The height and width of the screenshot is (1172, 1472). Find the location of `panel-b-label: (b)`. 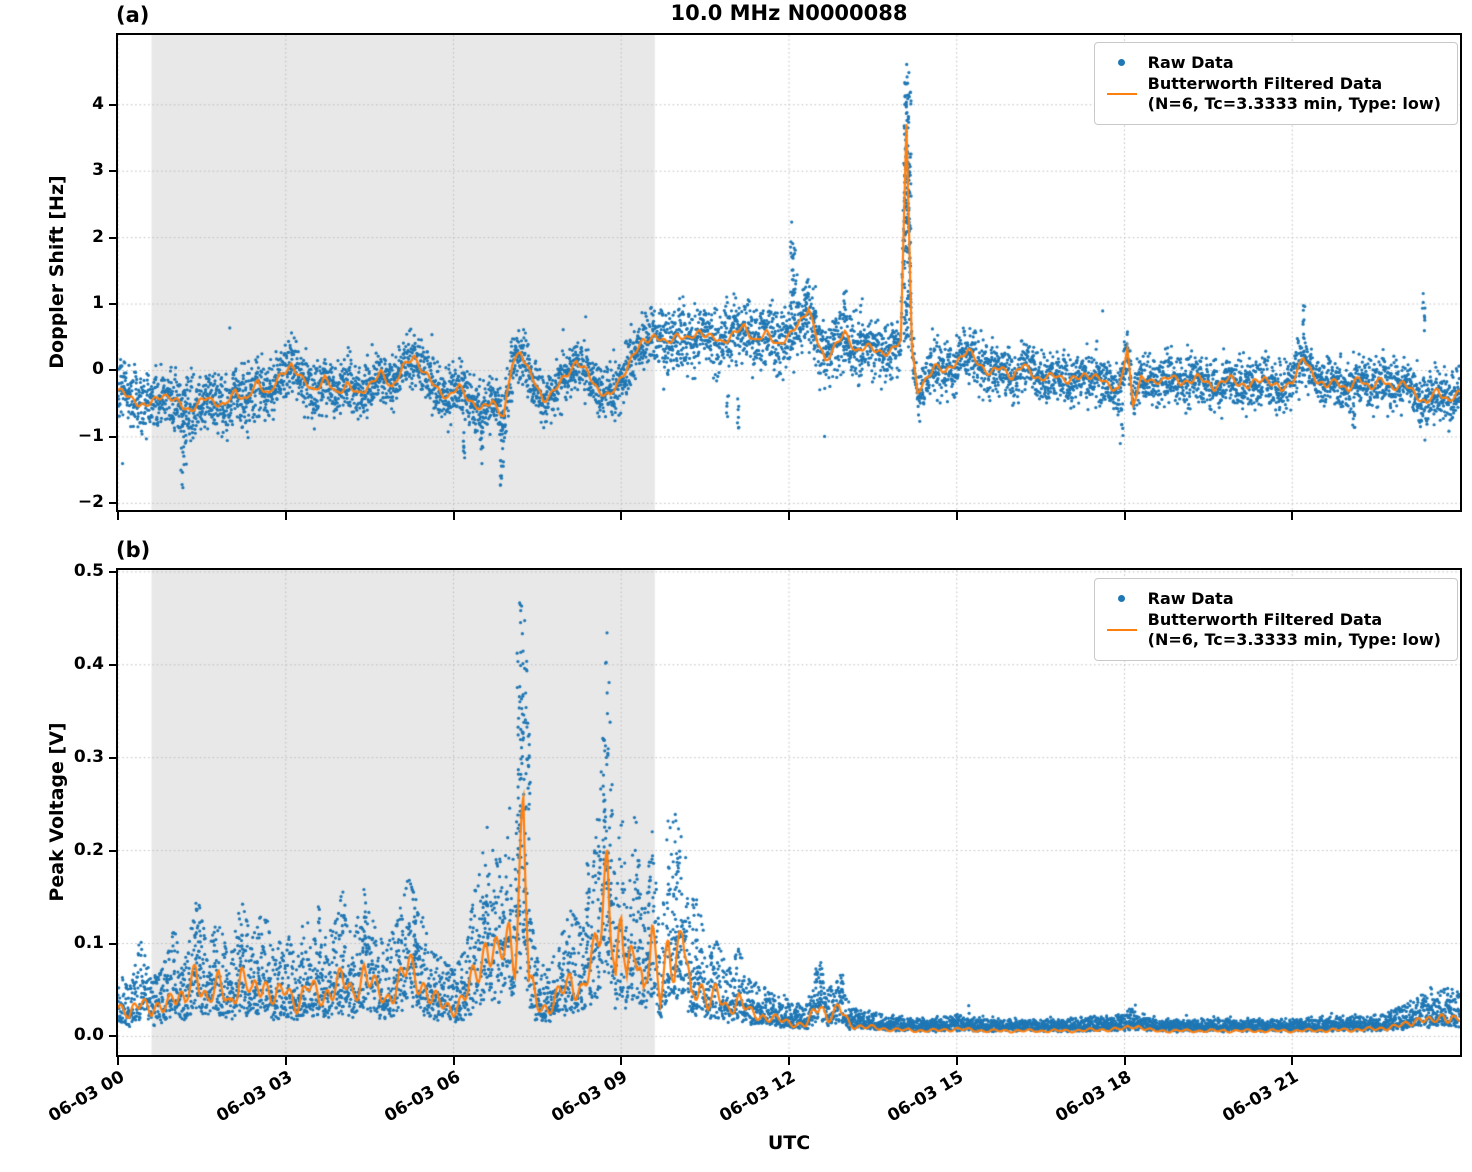

panel-b-label: (b) is located at coordinates (133, 550).